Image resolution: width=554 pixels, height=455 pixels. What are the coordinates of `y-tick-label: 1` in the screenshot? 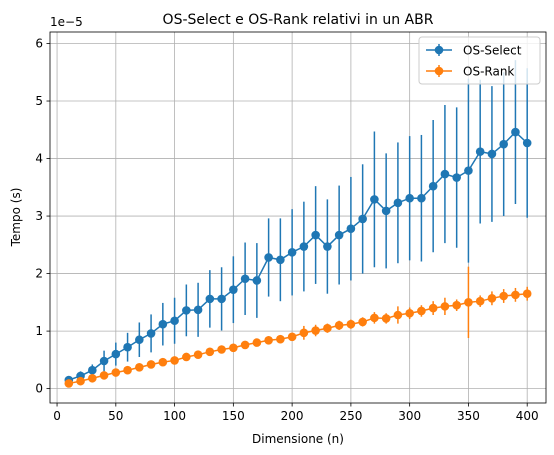 It's located at (39, 331).